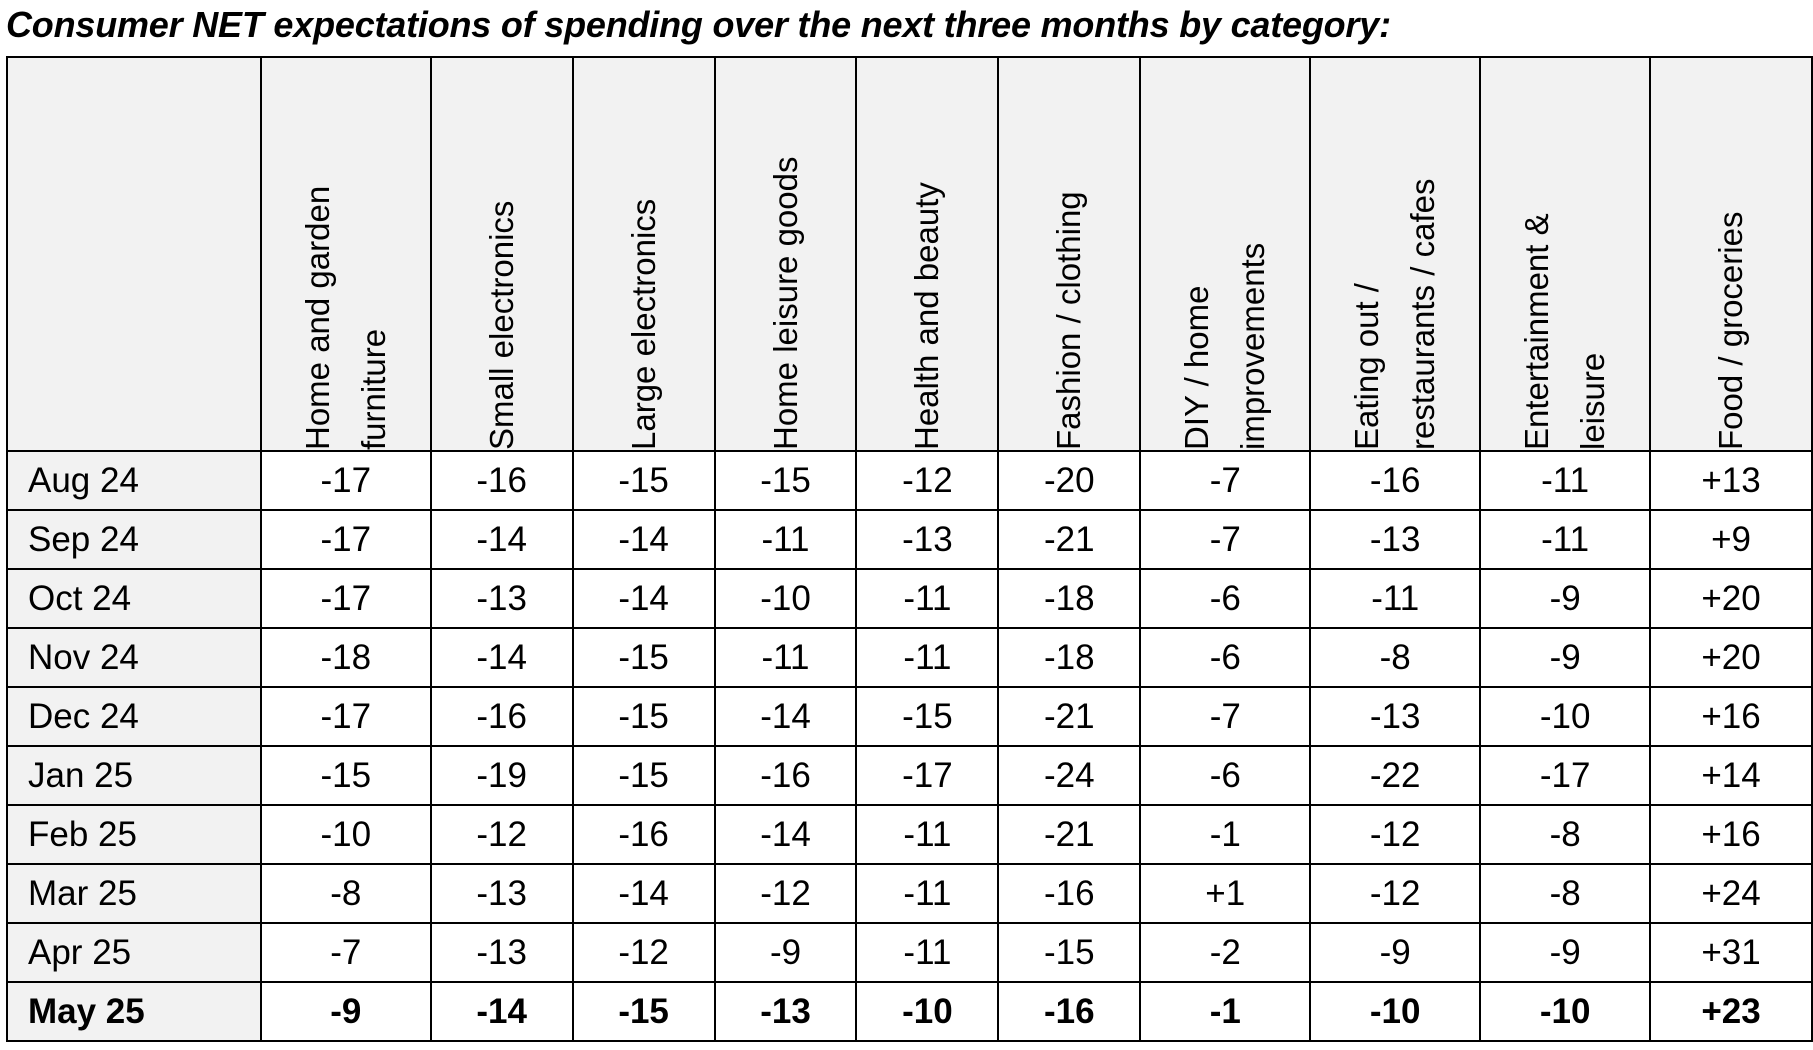 The height and width of the screenshot is (1050, 1813). Describe the element at coordinates (1731, 952) in the screenshot. I see `table-cell: +31` at that location.